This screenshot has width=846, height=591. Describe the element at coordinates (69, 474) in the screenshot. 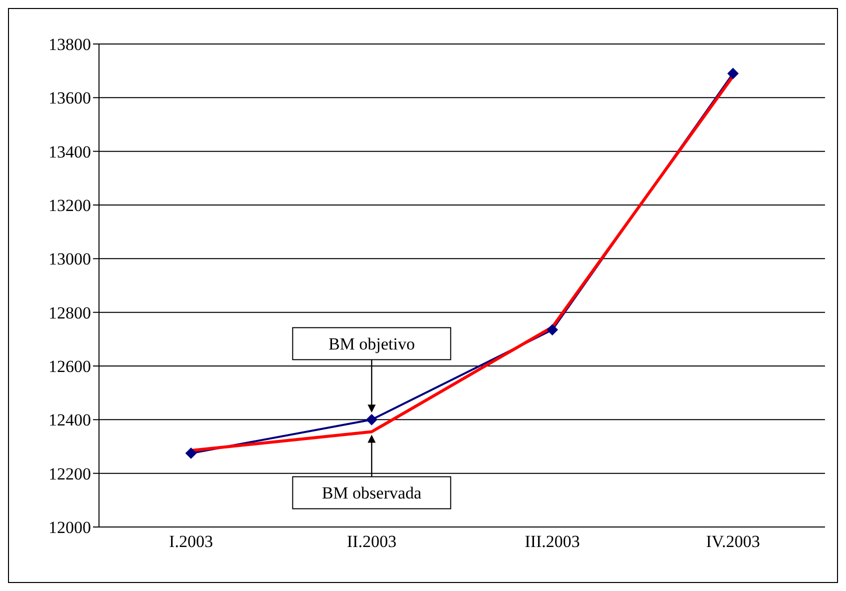

I see `y-tick-label: 12200` at that location.